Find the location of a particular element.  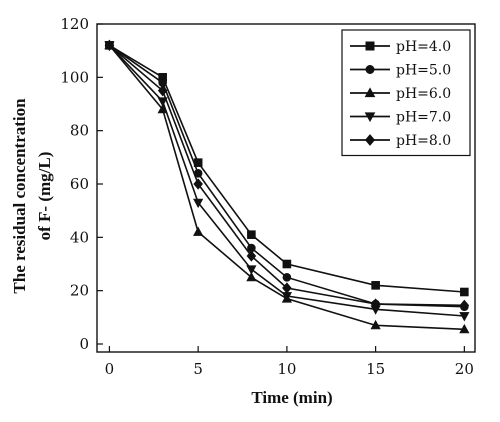

legend-label: pH=4.0 is located at coordinates (423, 47).